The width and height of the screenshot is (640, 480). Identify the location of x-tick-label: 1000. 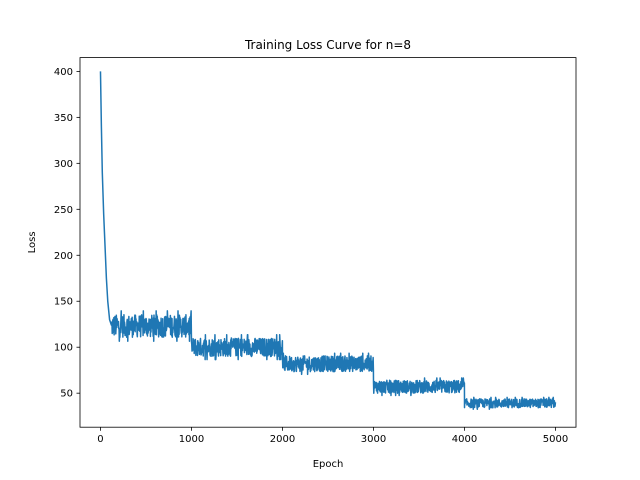
(191, 439).